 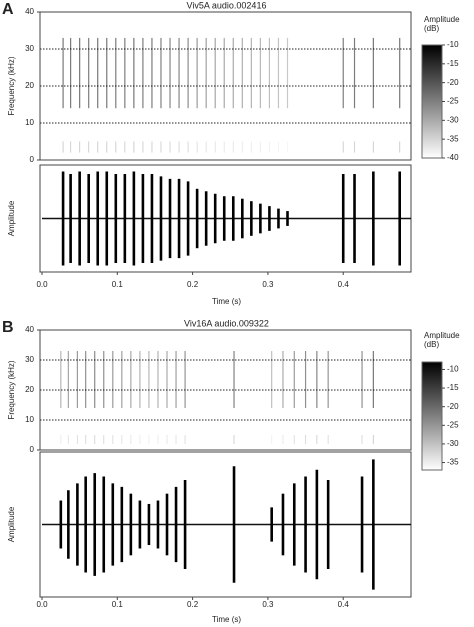 What do you see at coordinates (453, 157) in the screenshot?
I see `colorbar-tick-label: -40` at bounding box center [453, 157].